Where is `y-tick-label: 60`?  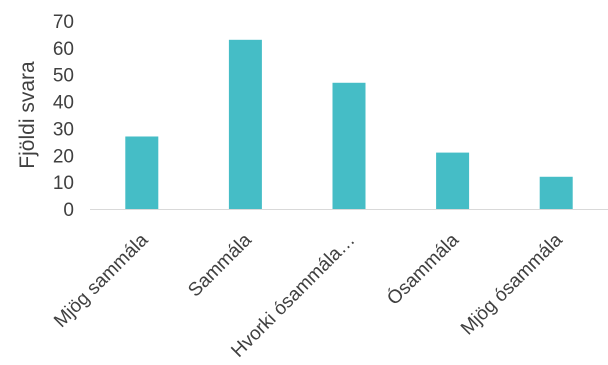
y-tick-label: 60 is located at coordinates (63, 49).